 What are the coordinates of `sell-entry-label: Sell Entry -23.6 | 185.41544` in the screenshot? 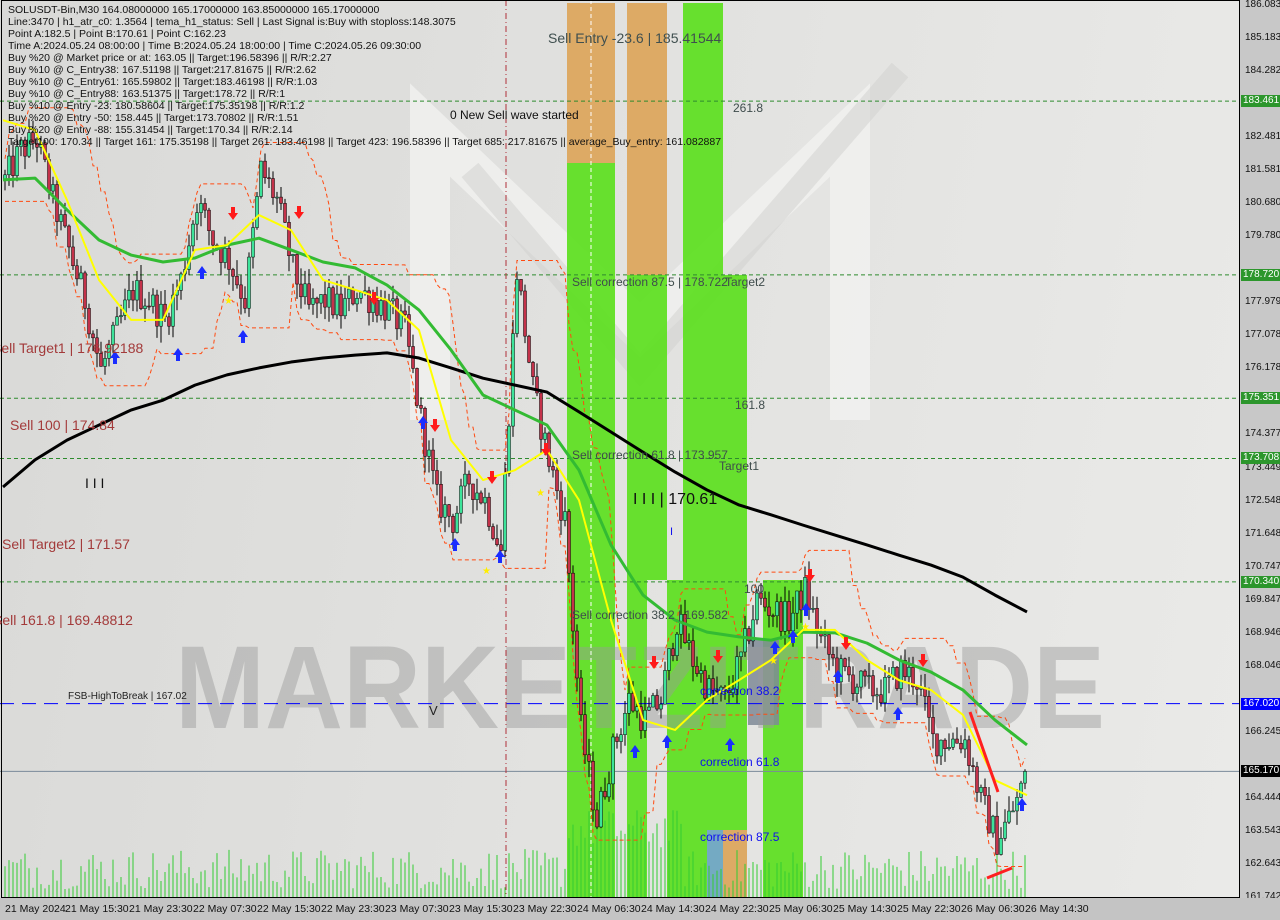 It's located at (635, 38).